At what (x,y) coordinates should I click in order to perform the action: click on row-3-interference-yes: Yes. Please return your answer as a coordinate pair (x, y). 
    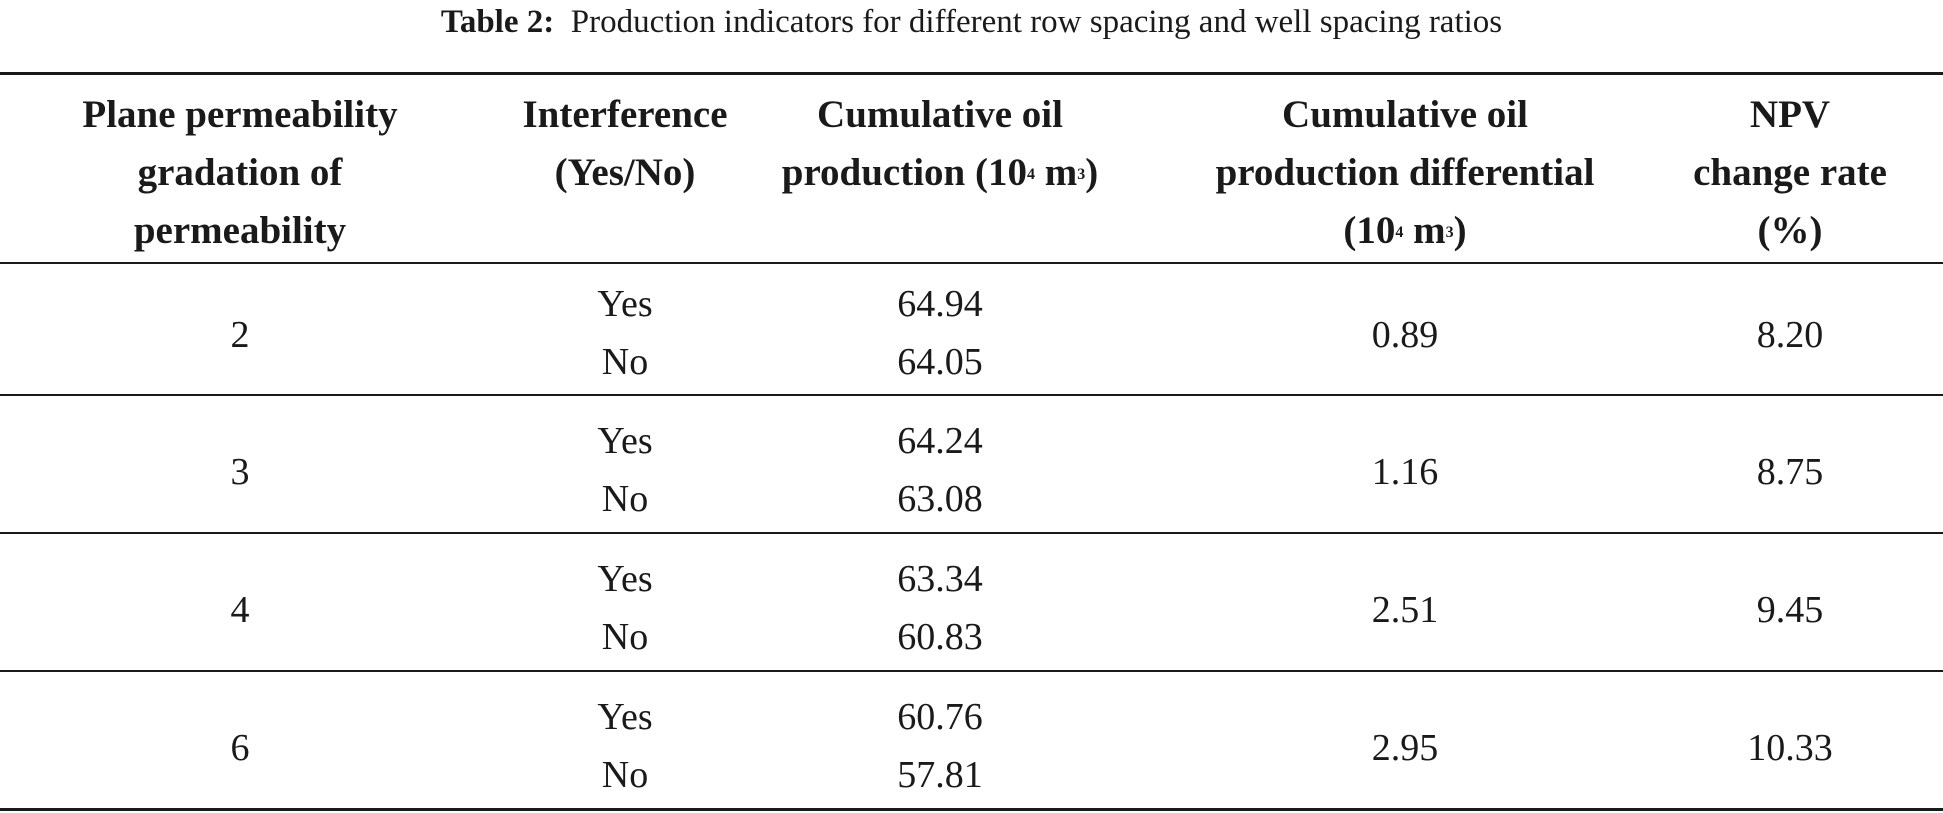
    Looking at the image, I should click on (625, 579).